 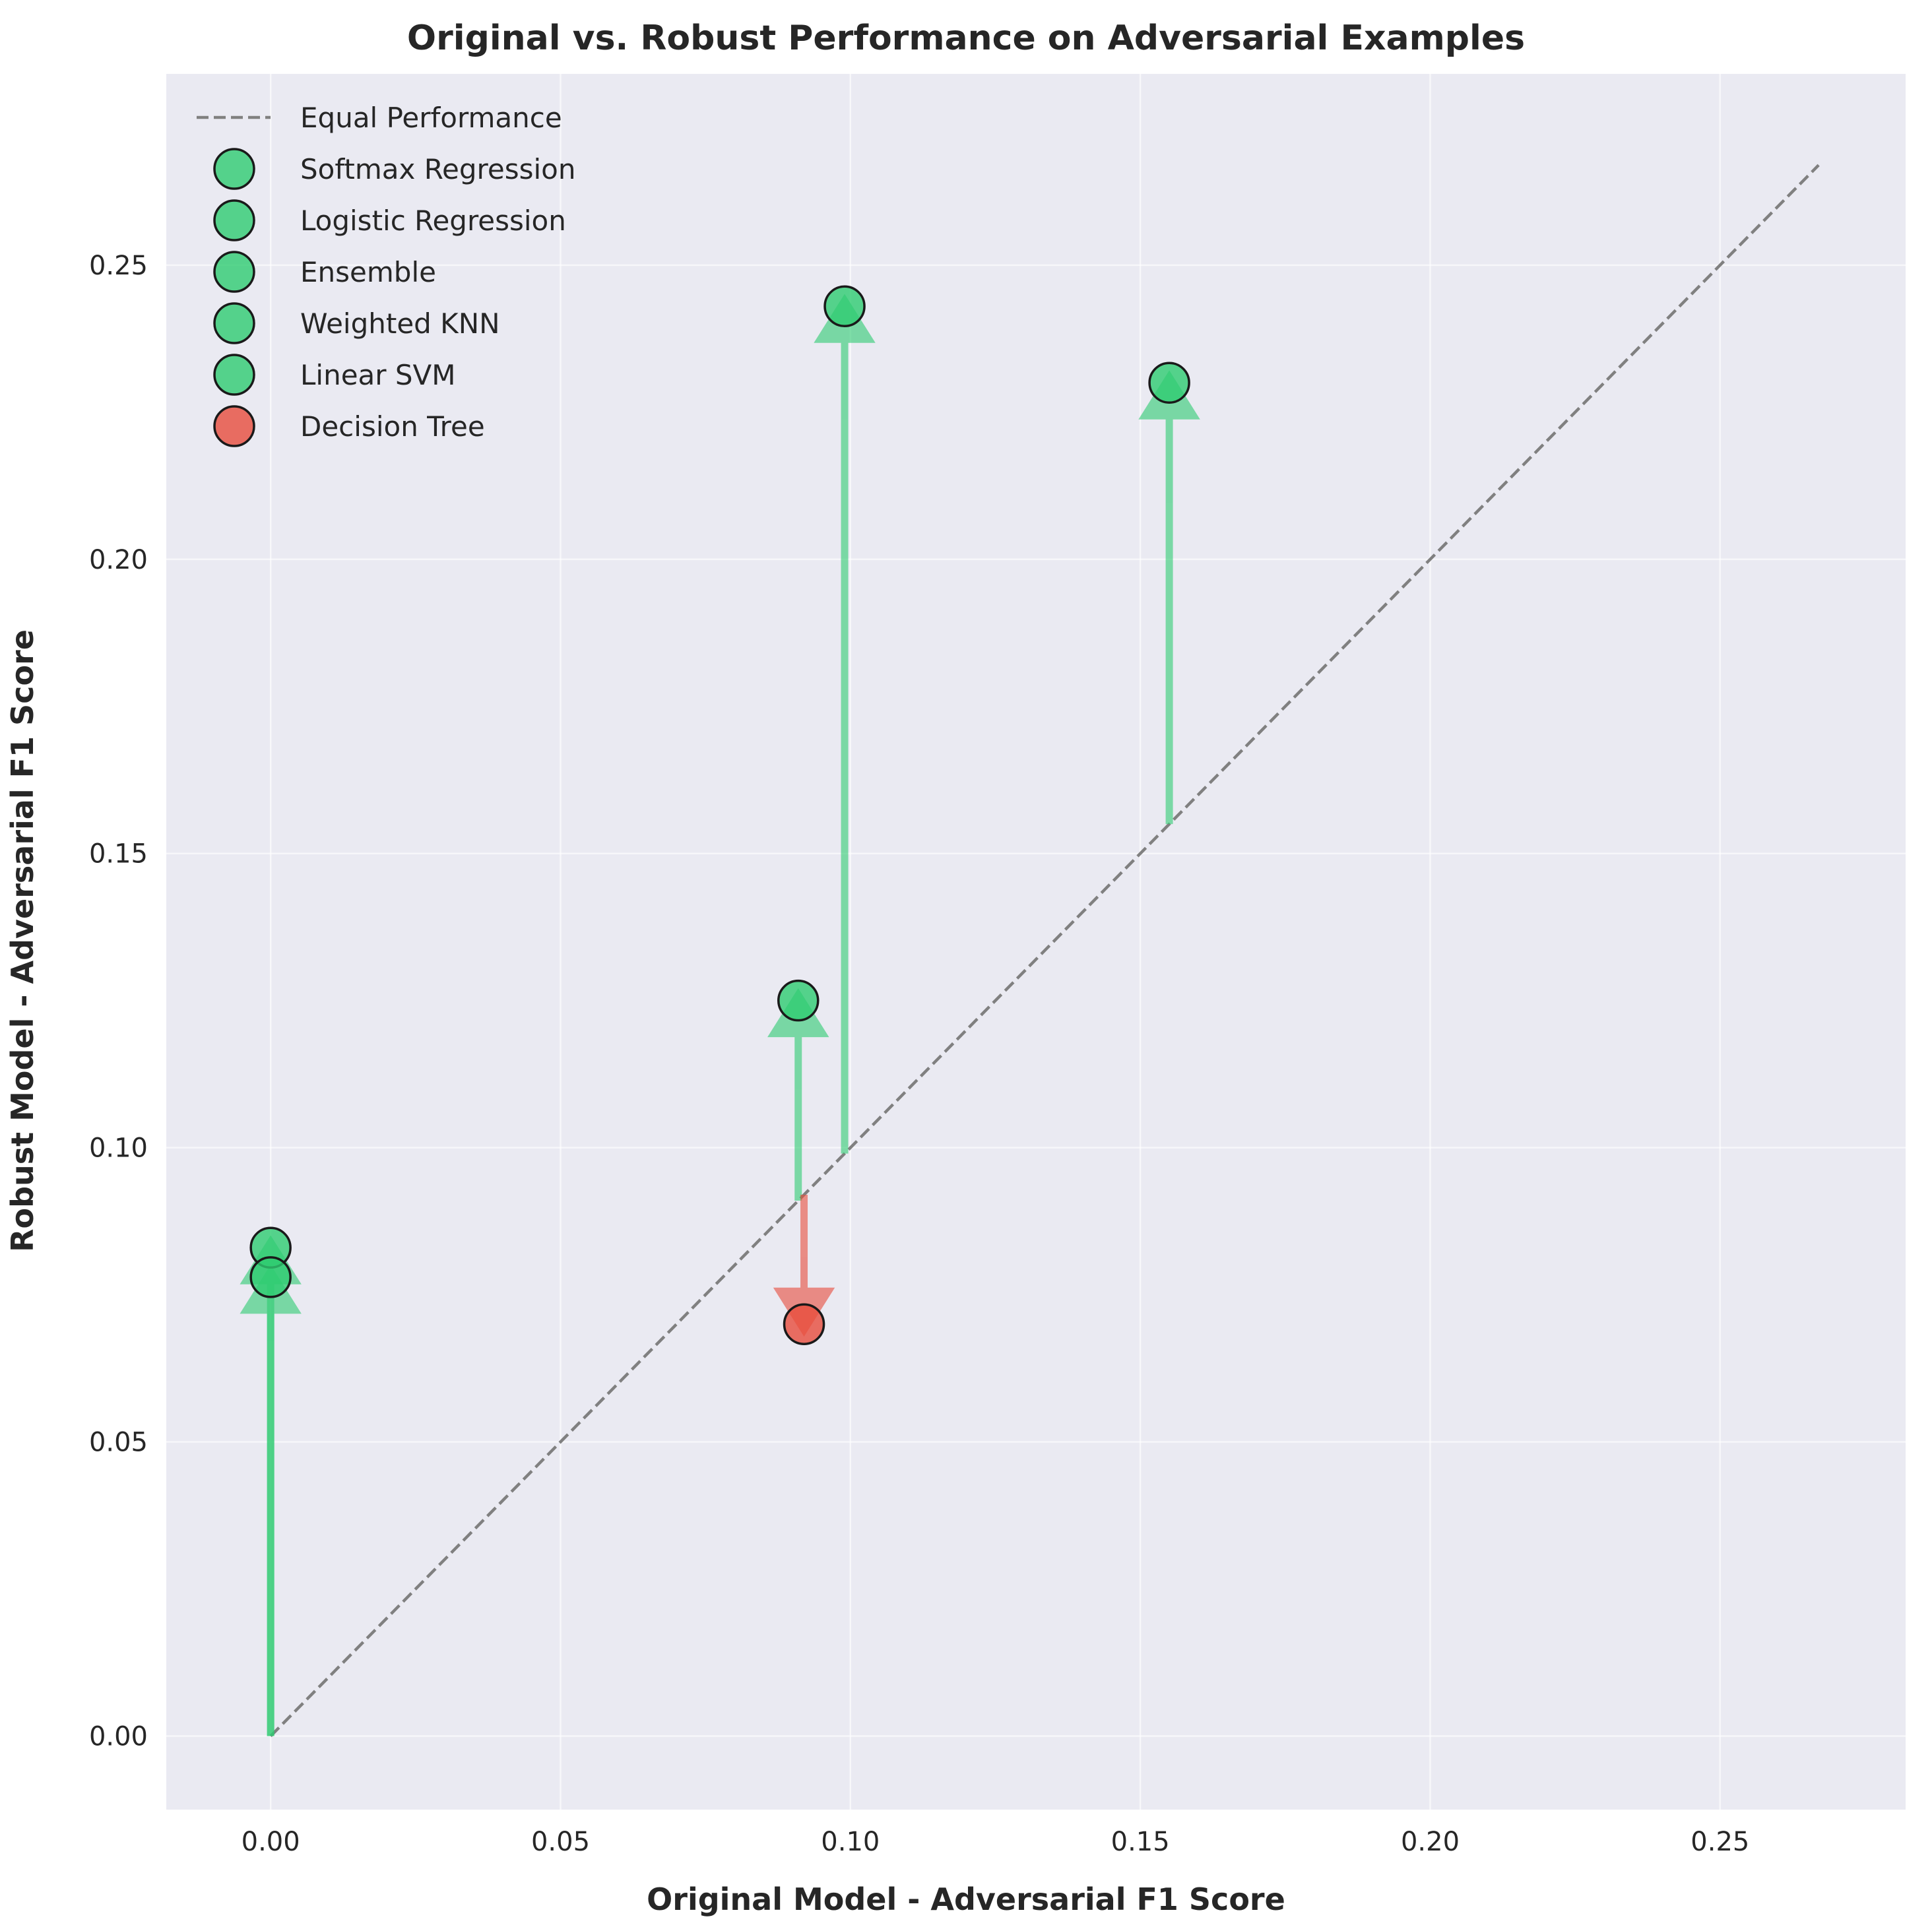 I want to click on legend-marker-decision-tree, so click(x=234, y=426).